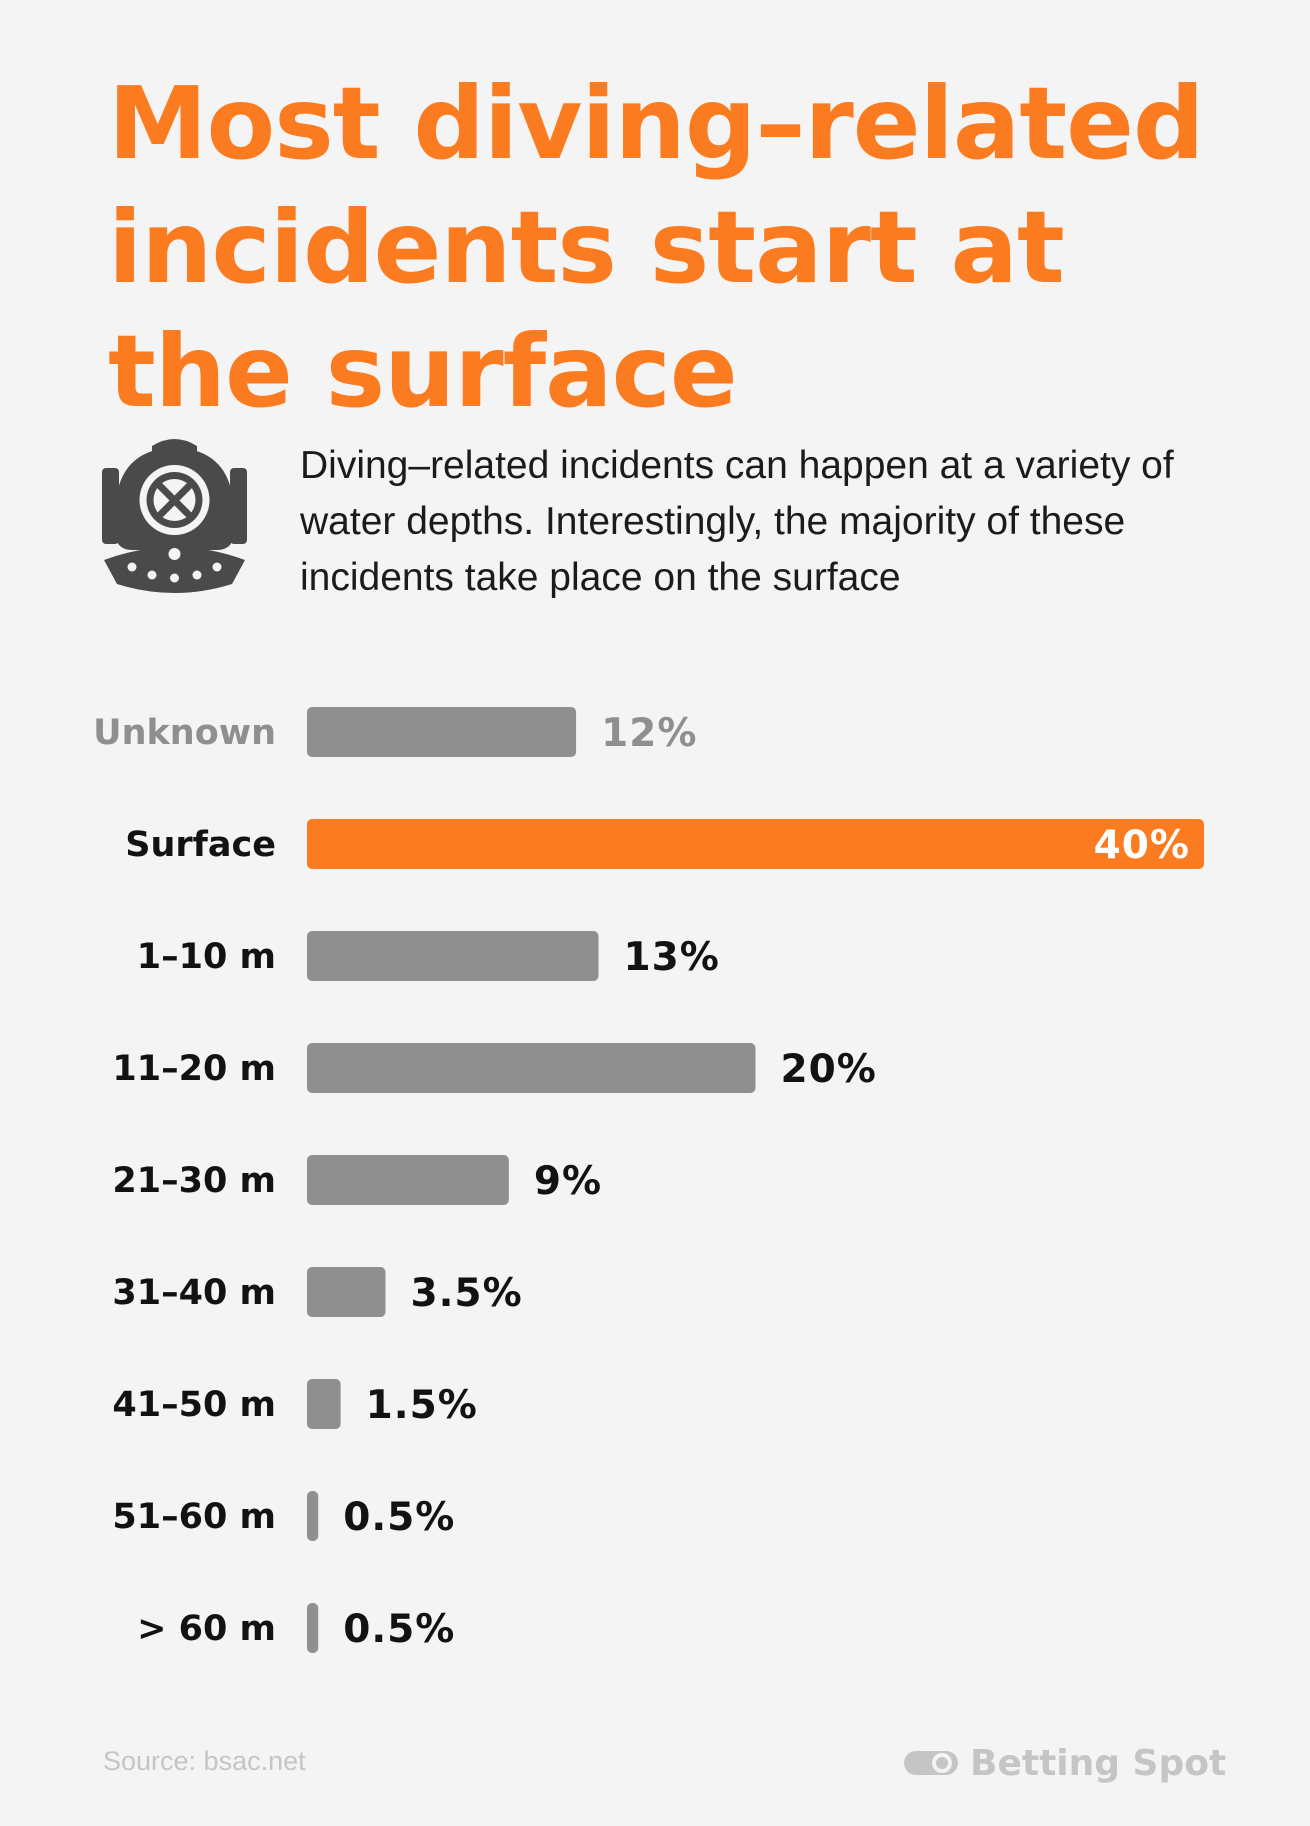 The image size is (1310, 1826). What do you see at coordinates (206, 1629) in the screenshot?
I see `category-label: > 60 m` at bounding box center [206, 1629].